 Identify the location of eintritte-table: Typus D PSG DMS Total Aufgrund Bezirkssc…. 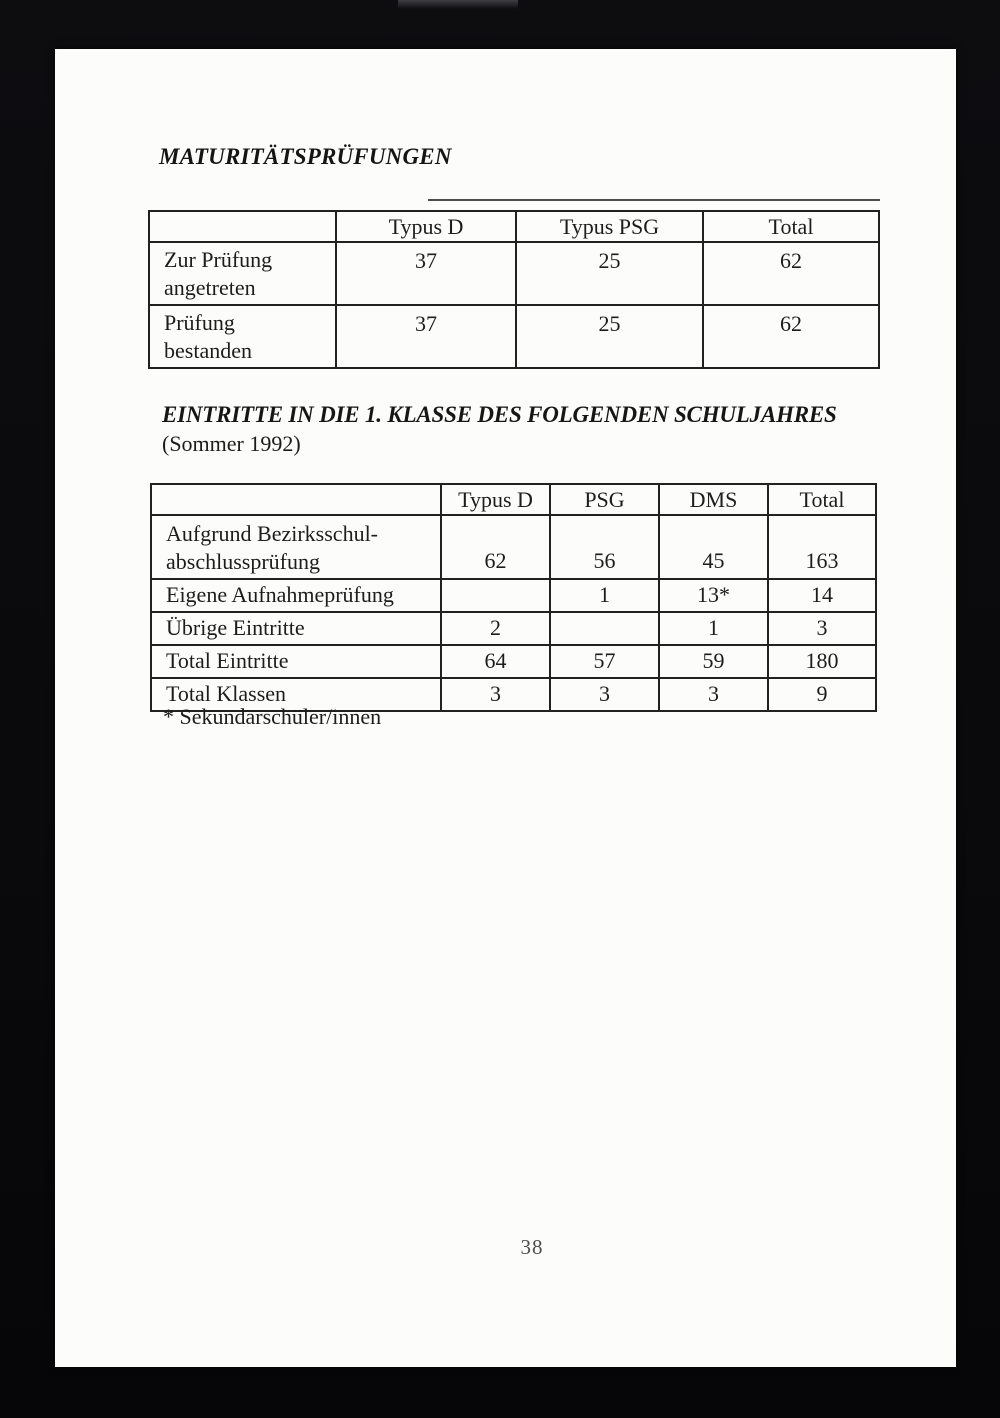
(513, 597).